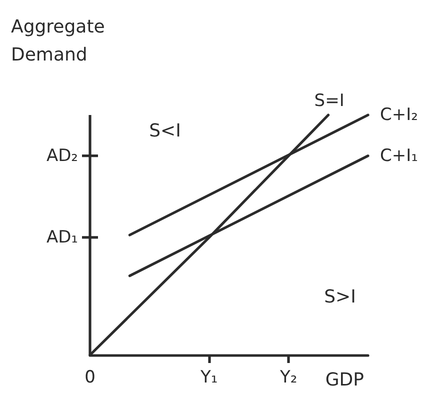 The width and height of the screenshot is (442, 420). Describe the element at coordinates (61, 41) in the screenshot. I see `y-axis-title: Aggregate Demand` at that location.